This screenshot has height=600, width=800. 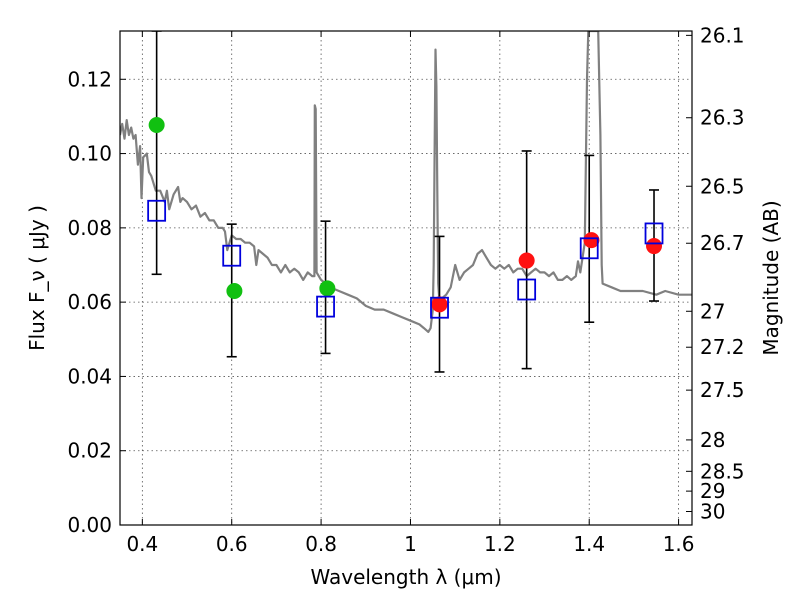 What do you see at coordinates (712, 440) in the screenshot?
I see `y2-tick-label: 28` at bounding box center [712, 440].